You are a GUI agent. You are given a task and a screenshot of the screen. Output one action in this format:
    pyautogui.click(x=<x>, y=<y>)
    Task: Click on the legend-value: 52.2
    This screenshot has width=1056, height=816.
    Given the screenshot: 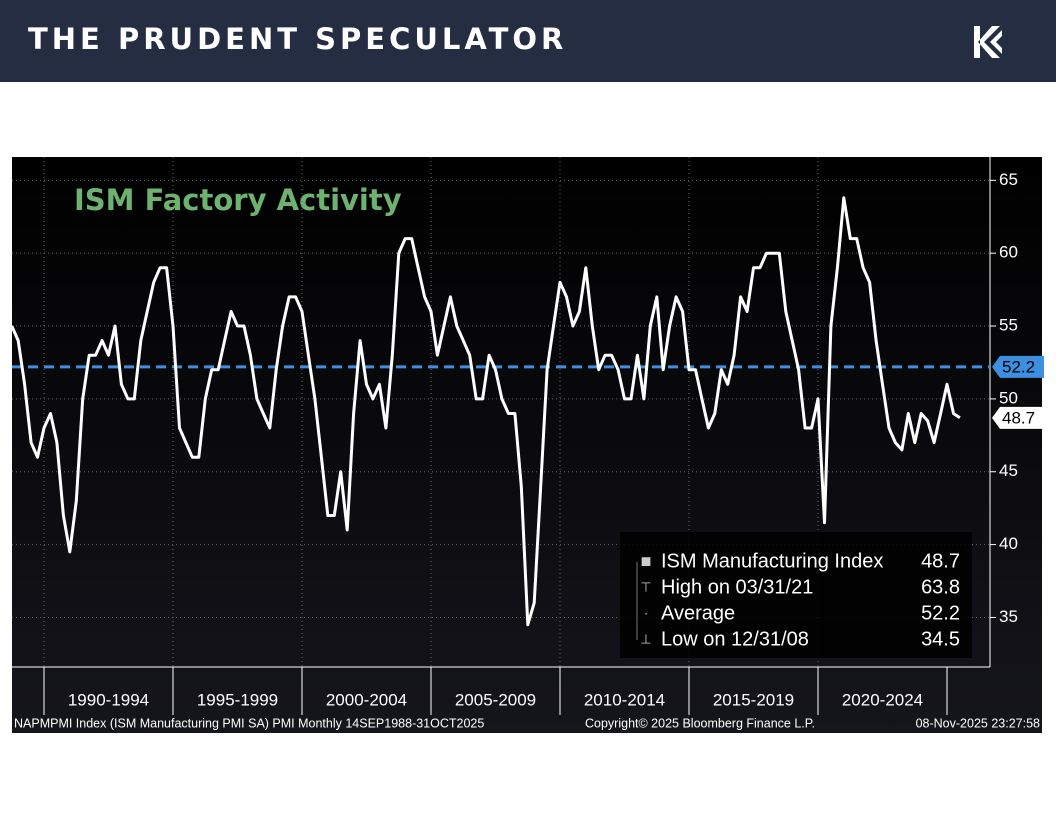 What is the action you would take?
    pyautogui.click(x=940, y=613)
    